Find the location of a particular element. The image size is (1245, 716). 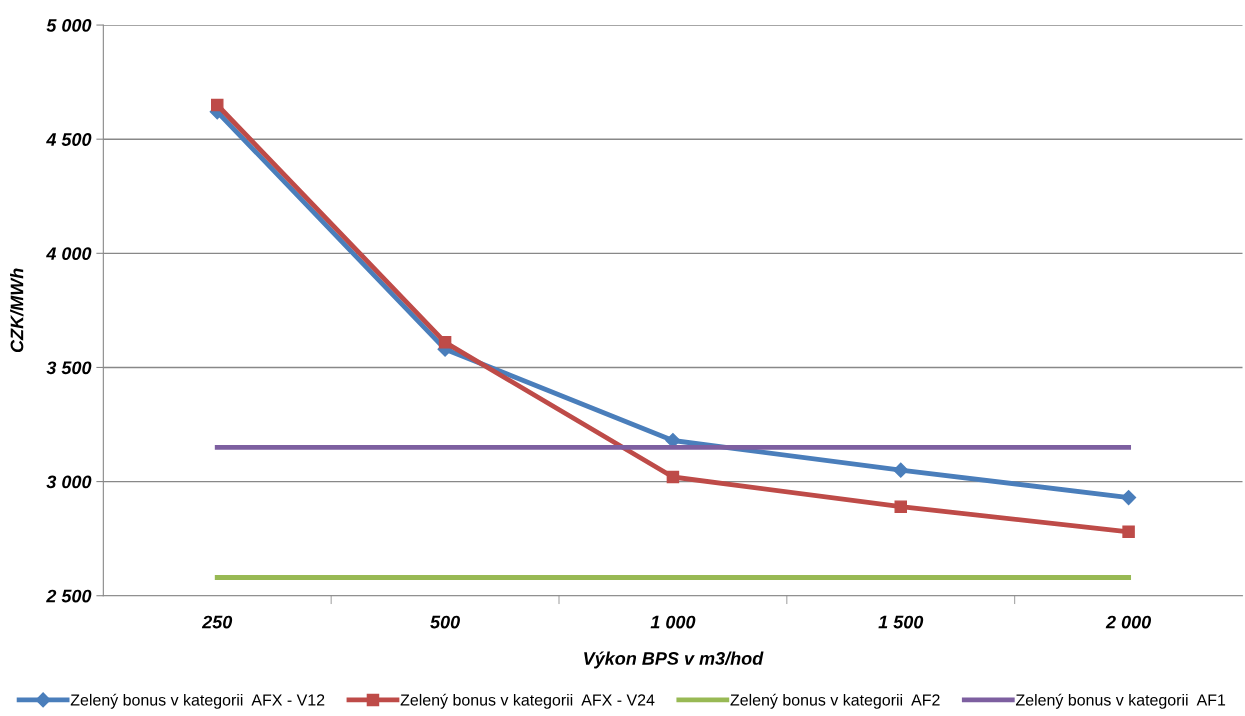

y-axis-title: CZK/MWh is located at coordinates (17, 310).